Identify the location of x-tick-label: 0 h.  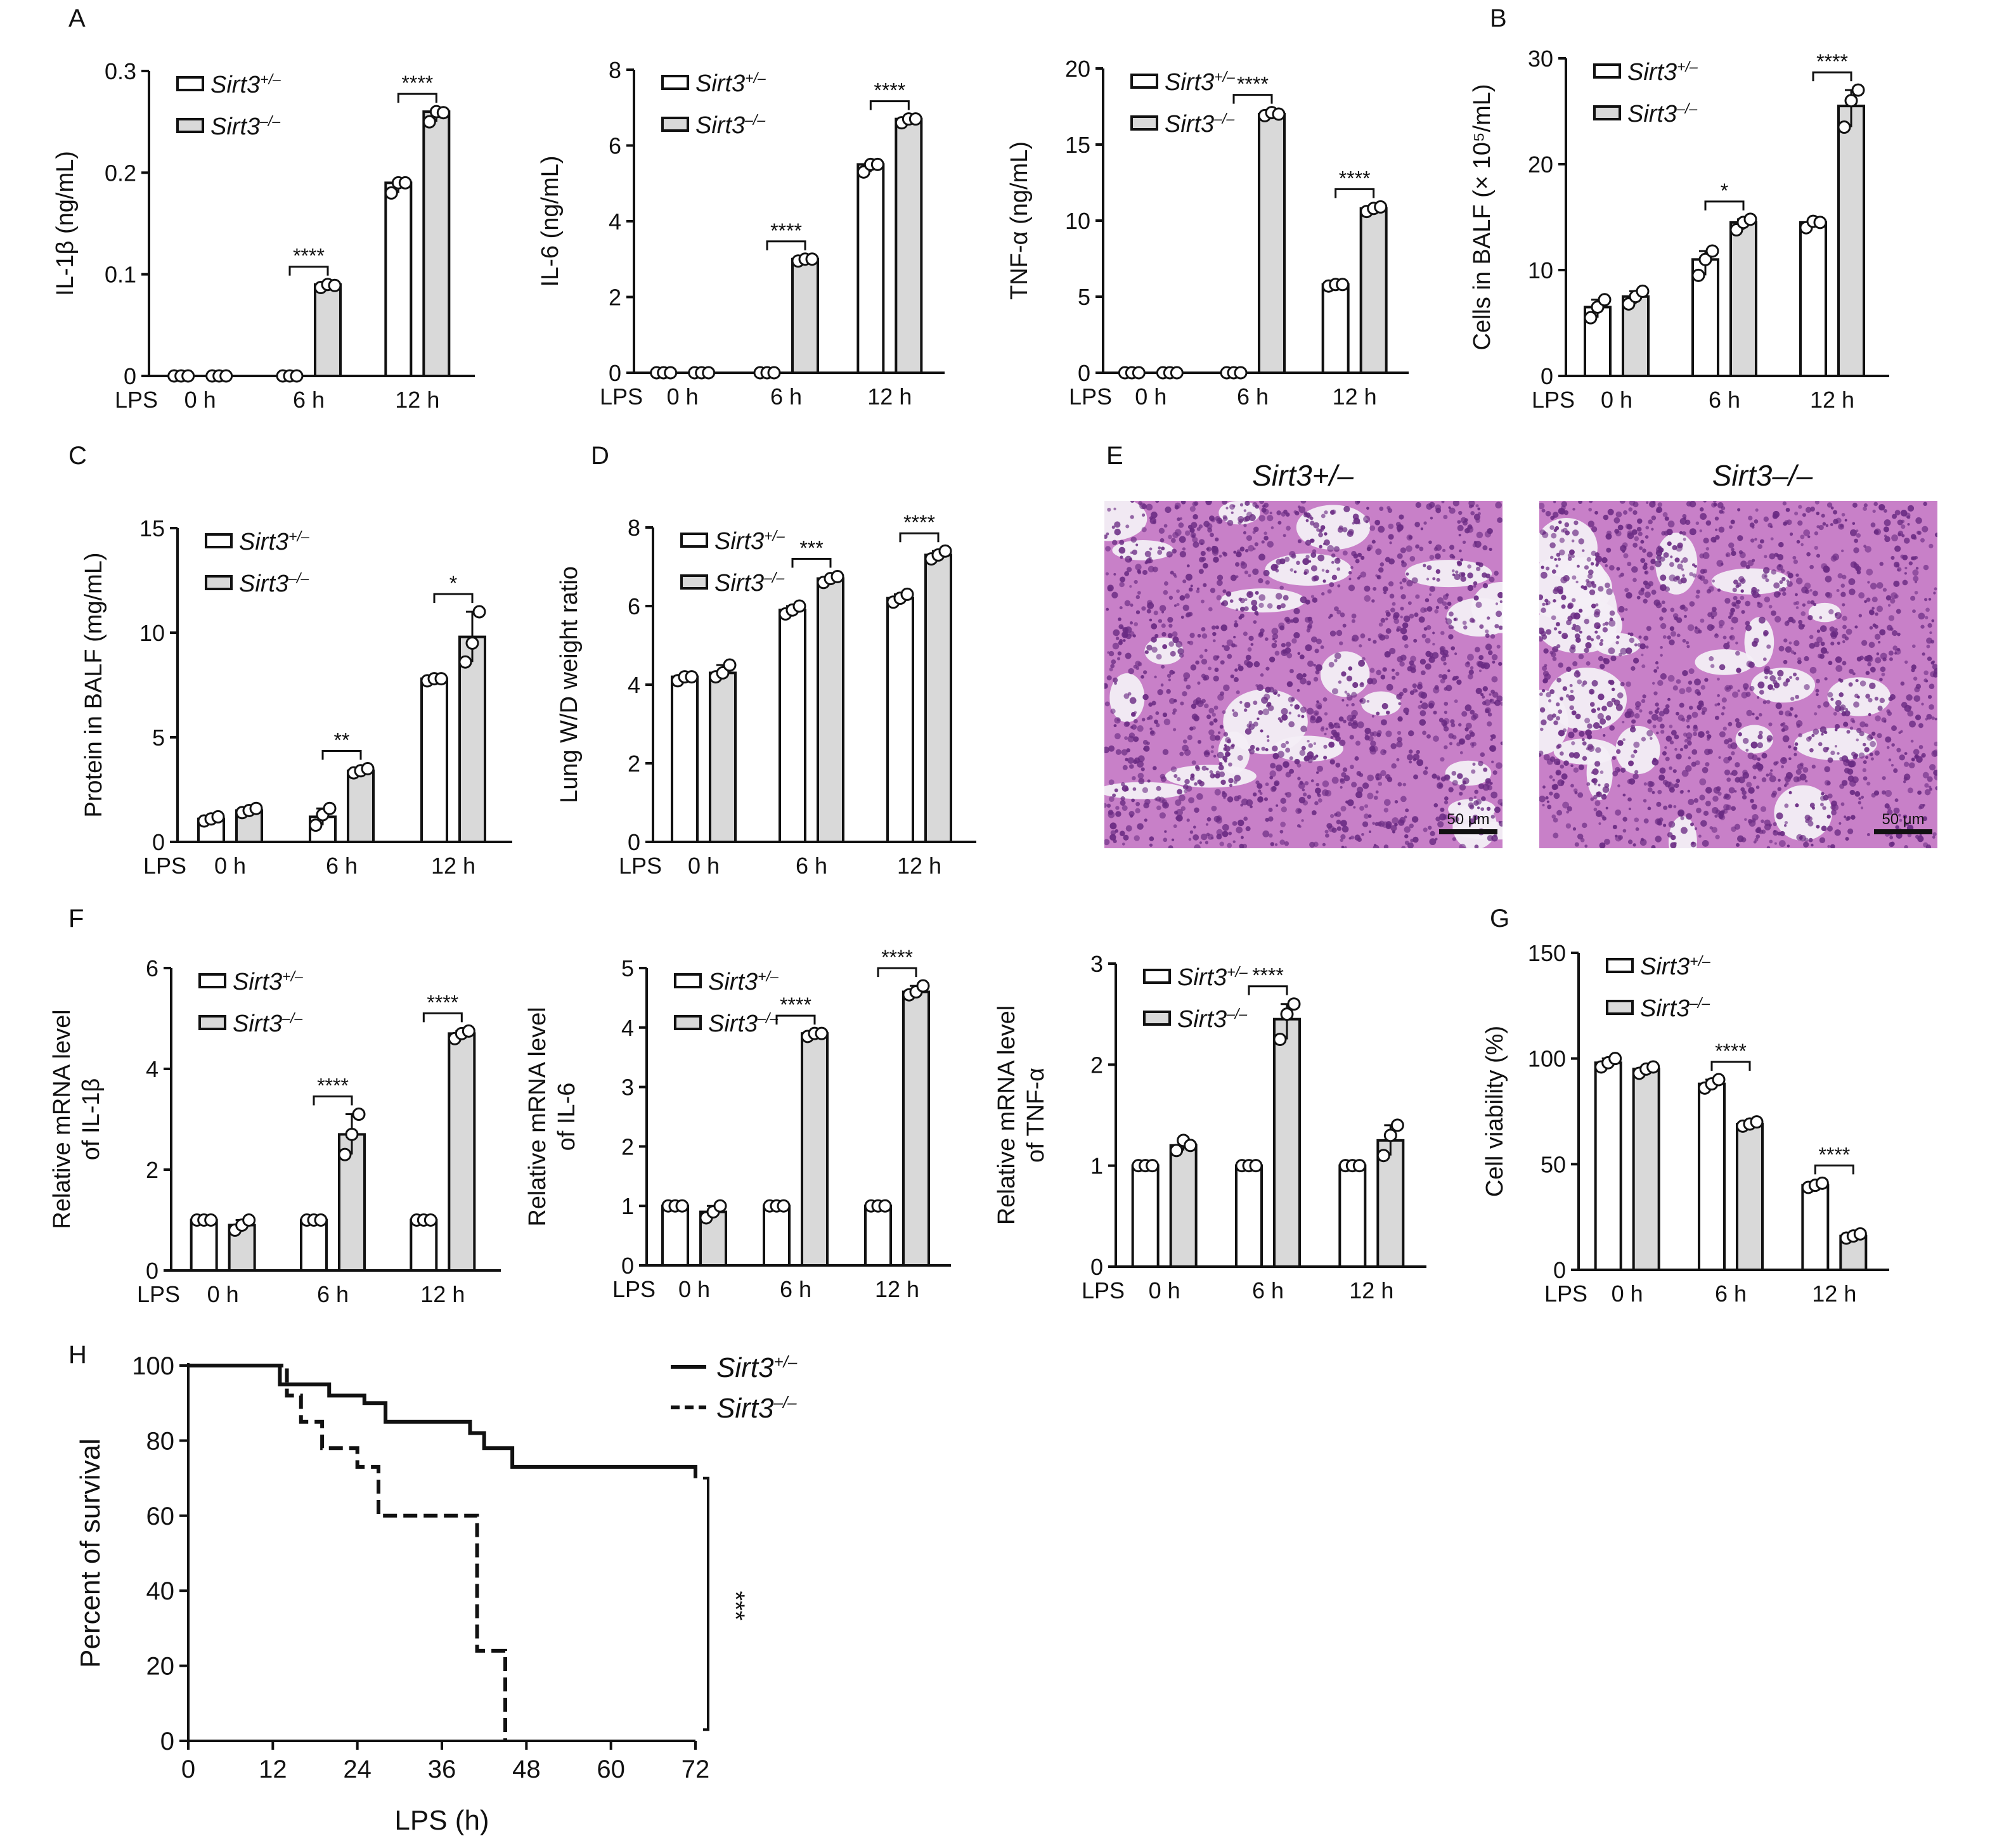
(683, 397).